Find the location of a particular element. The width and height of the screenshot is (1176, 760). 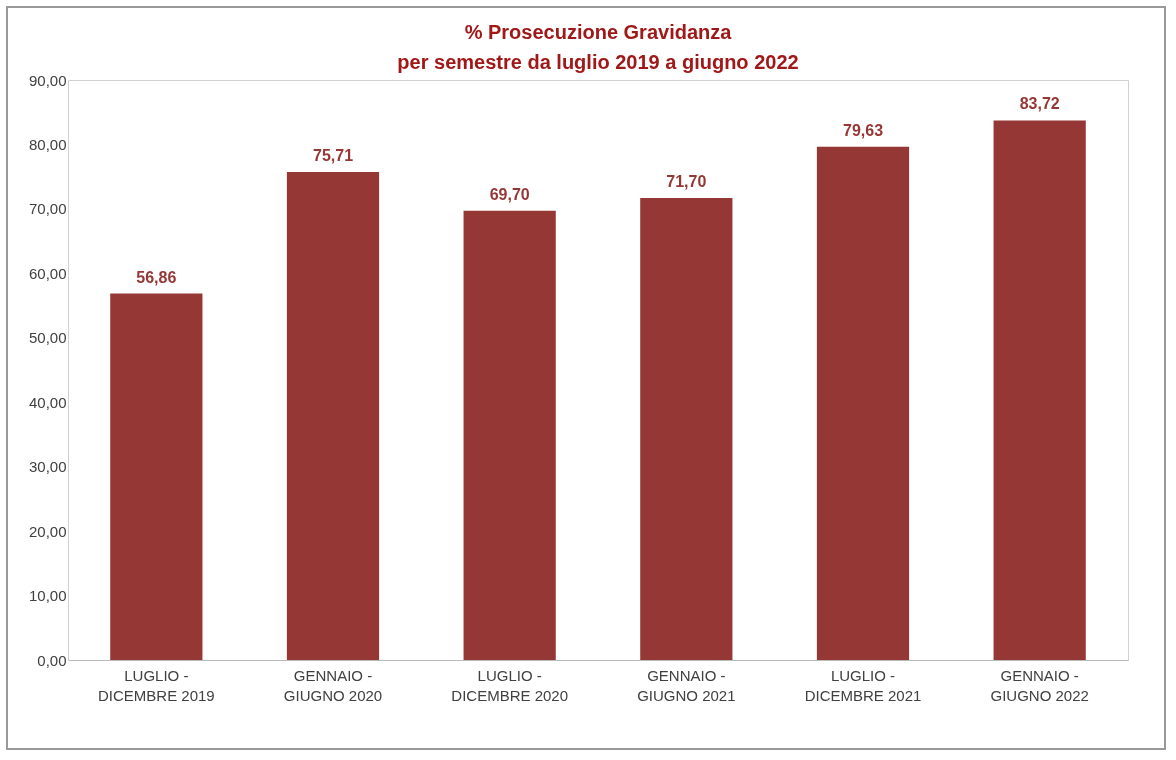

data-label: 69,70 is located at coordinates (509, 194).